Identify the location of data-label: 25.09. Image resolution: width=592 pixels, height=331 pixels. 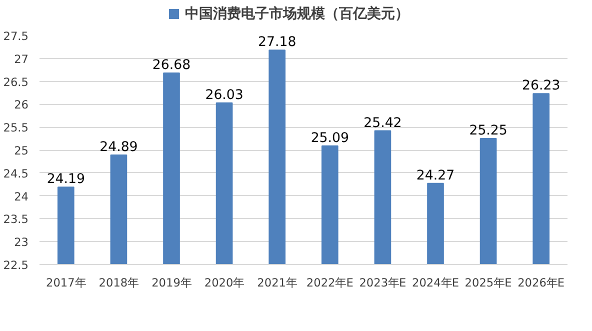
(329, 138).